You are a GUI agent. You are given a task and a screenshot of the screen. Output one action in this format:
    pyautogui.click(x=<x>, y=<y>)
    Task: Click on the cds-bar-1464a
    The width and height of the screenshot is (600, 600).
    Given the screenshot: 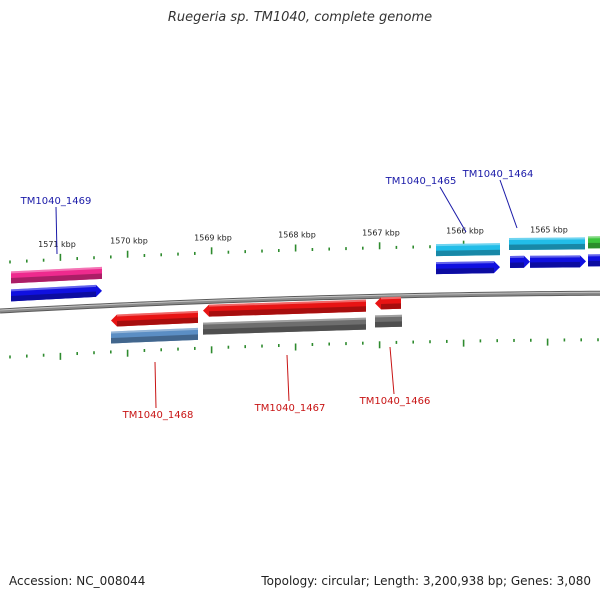 What is the action you would take?
    pyautogui.click(x=520, y=262)
    